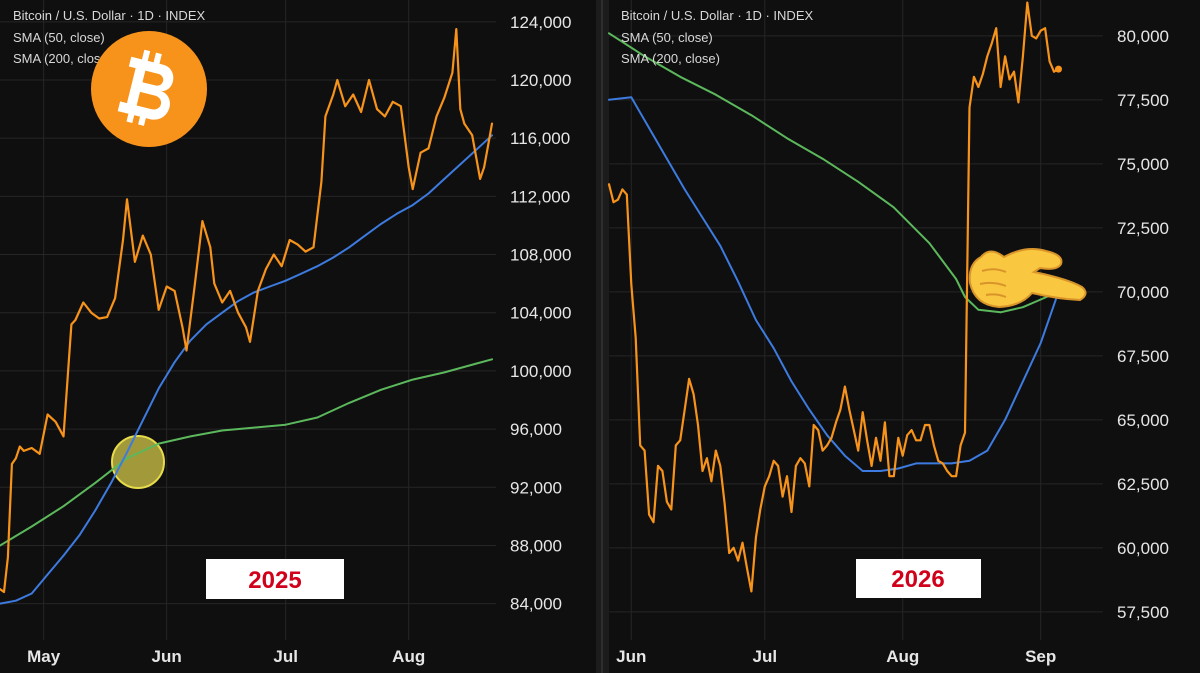  What do you see at coordinates (1143, 36) in the screenshot?
I see `y-tick-label: 80,000` at bounding box center [1143, 36].